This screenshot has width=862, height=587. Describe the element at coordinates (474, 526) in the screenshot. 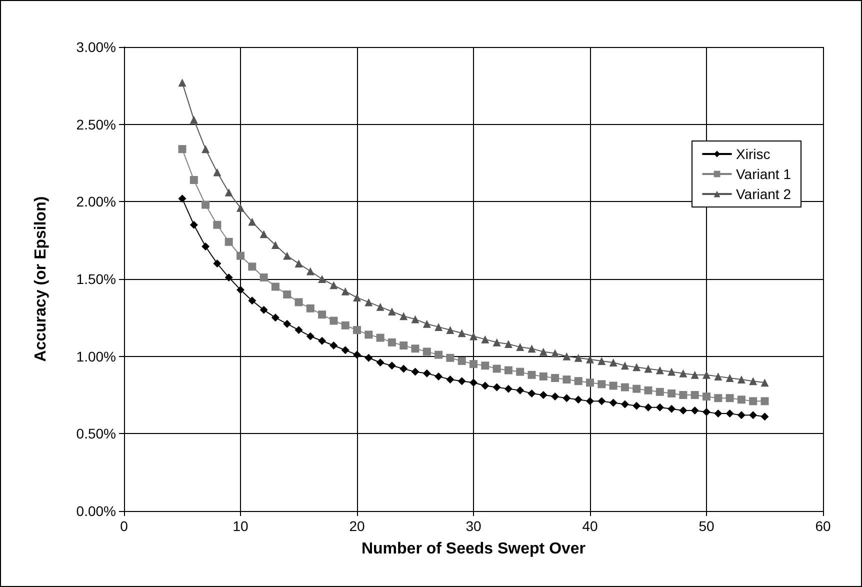

I see `x-tick-label: 30` at that location.